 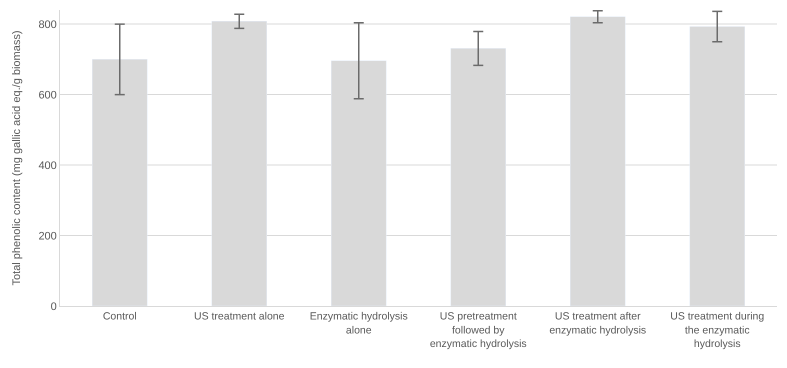 What do you see at coordinates (119, 316) in the screenshot?
I see `x-tick-label: Control` at bounding box center [119, 316].